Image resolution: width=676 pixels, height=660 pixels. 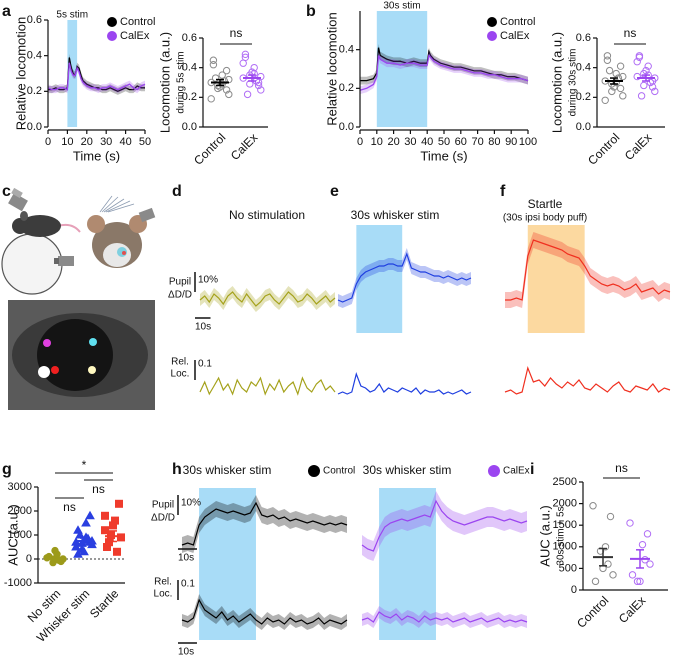 What do you see at coordinates (180, 374) in the screenshot?
I see `axis-name: Loc.` at bounding box center [180, 374].